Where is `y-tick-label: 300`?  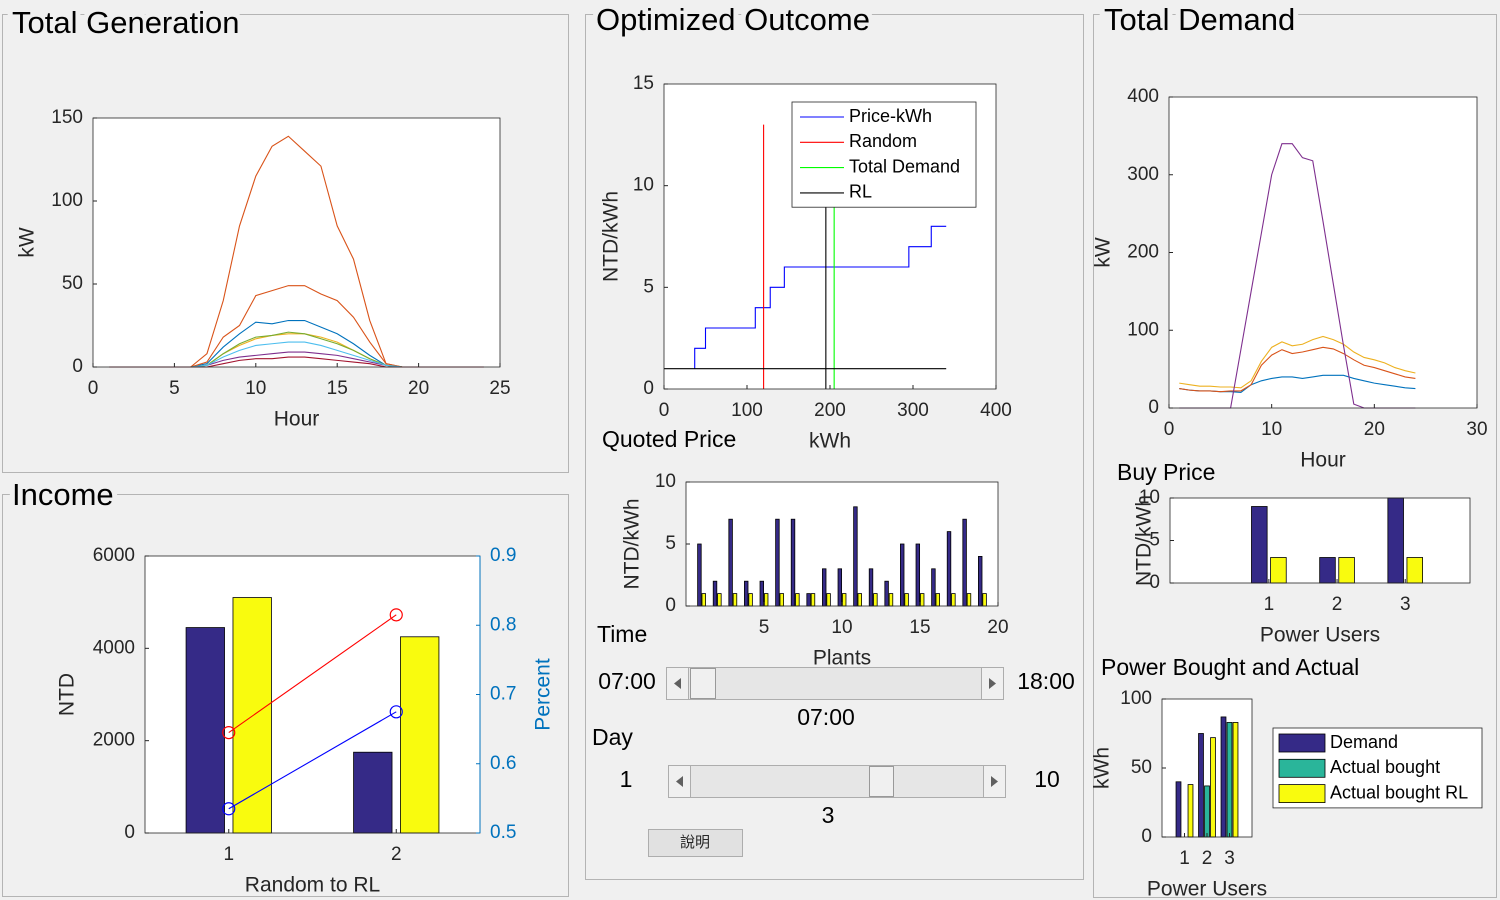
y-tick-label: 300 is located at coordinates (1143, 174).